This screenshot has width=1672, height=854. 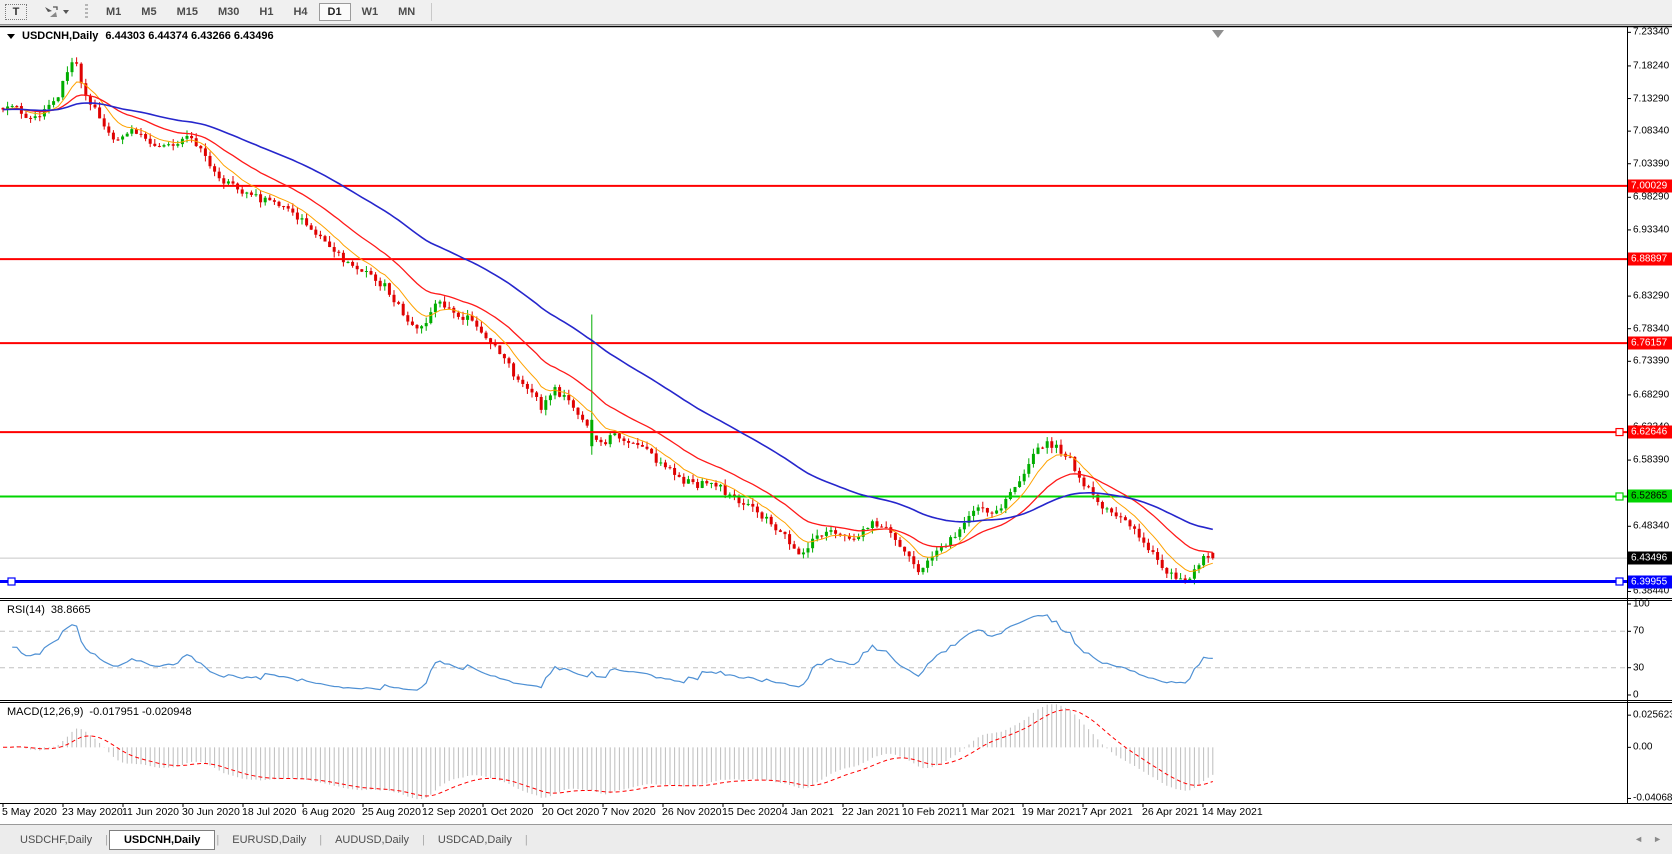 What do you see at coordinates (148, 12) in the screenshot?
I see `timeframe-button-M5: M5` at bounding box center [148, 12].